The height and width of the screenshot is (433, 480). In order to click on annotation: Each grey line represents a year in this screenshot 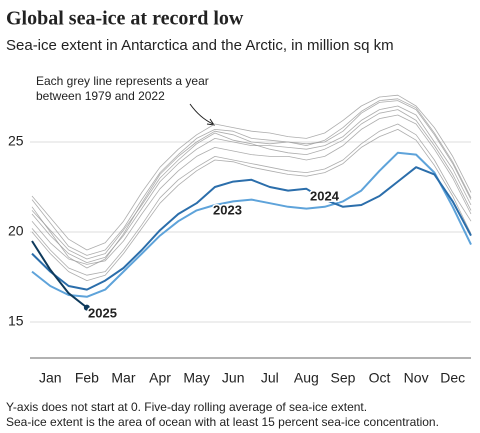, I will do `click(122, 81)`.